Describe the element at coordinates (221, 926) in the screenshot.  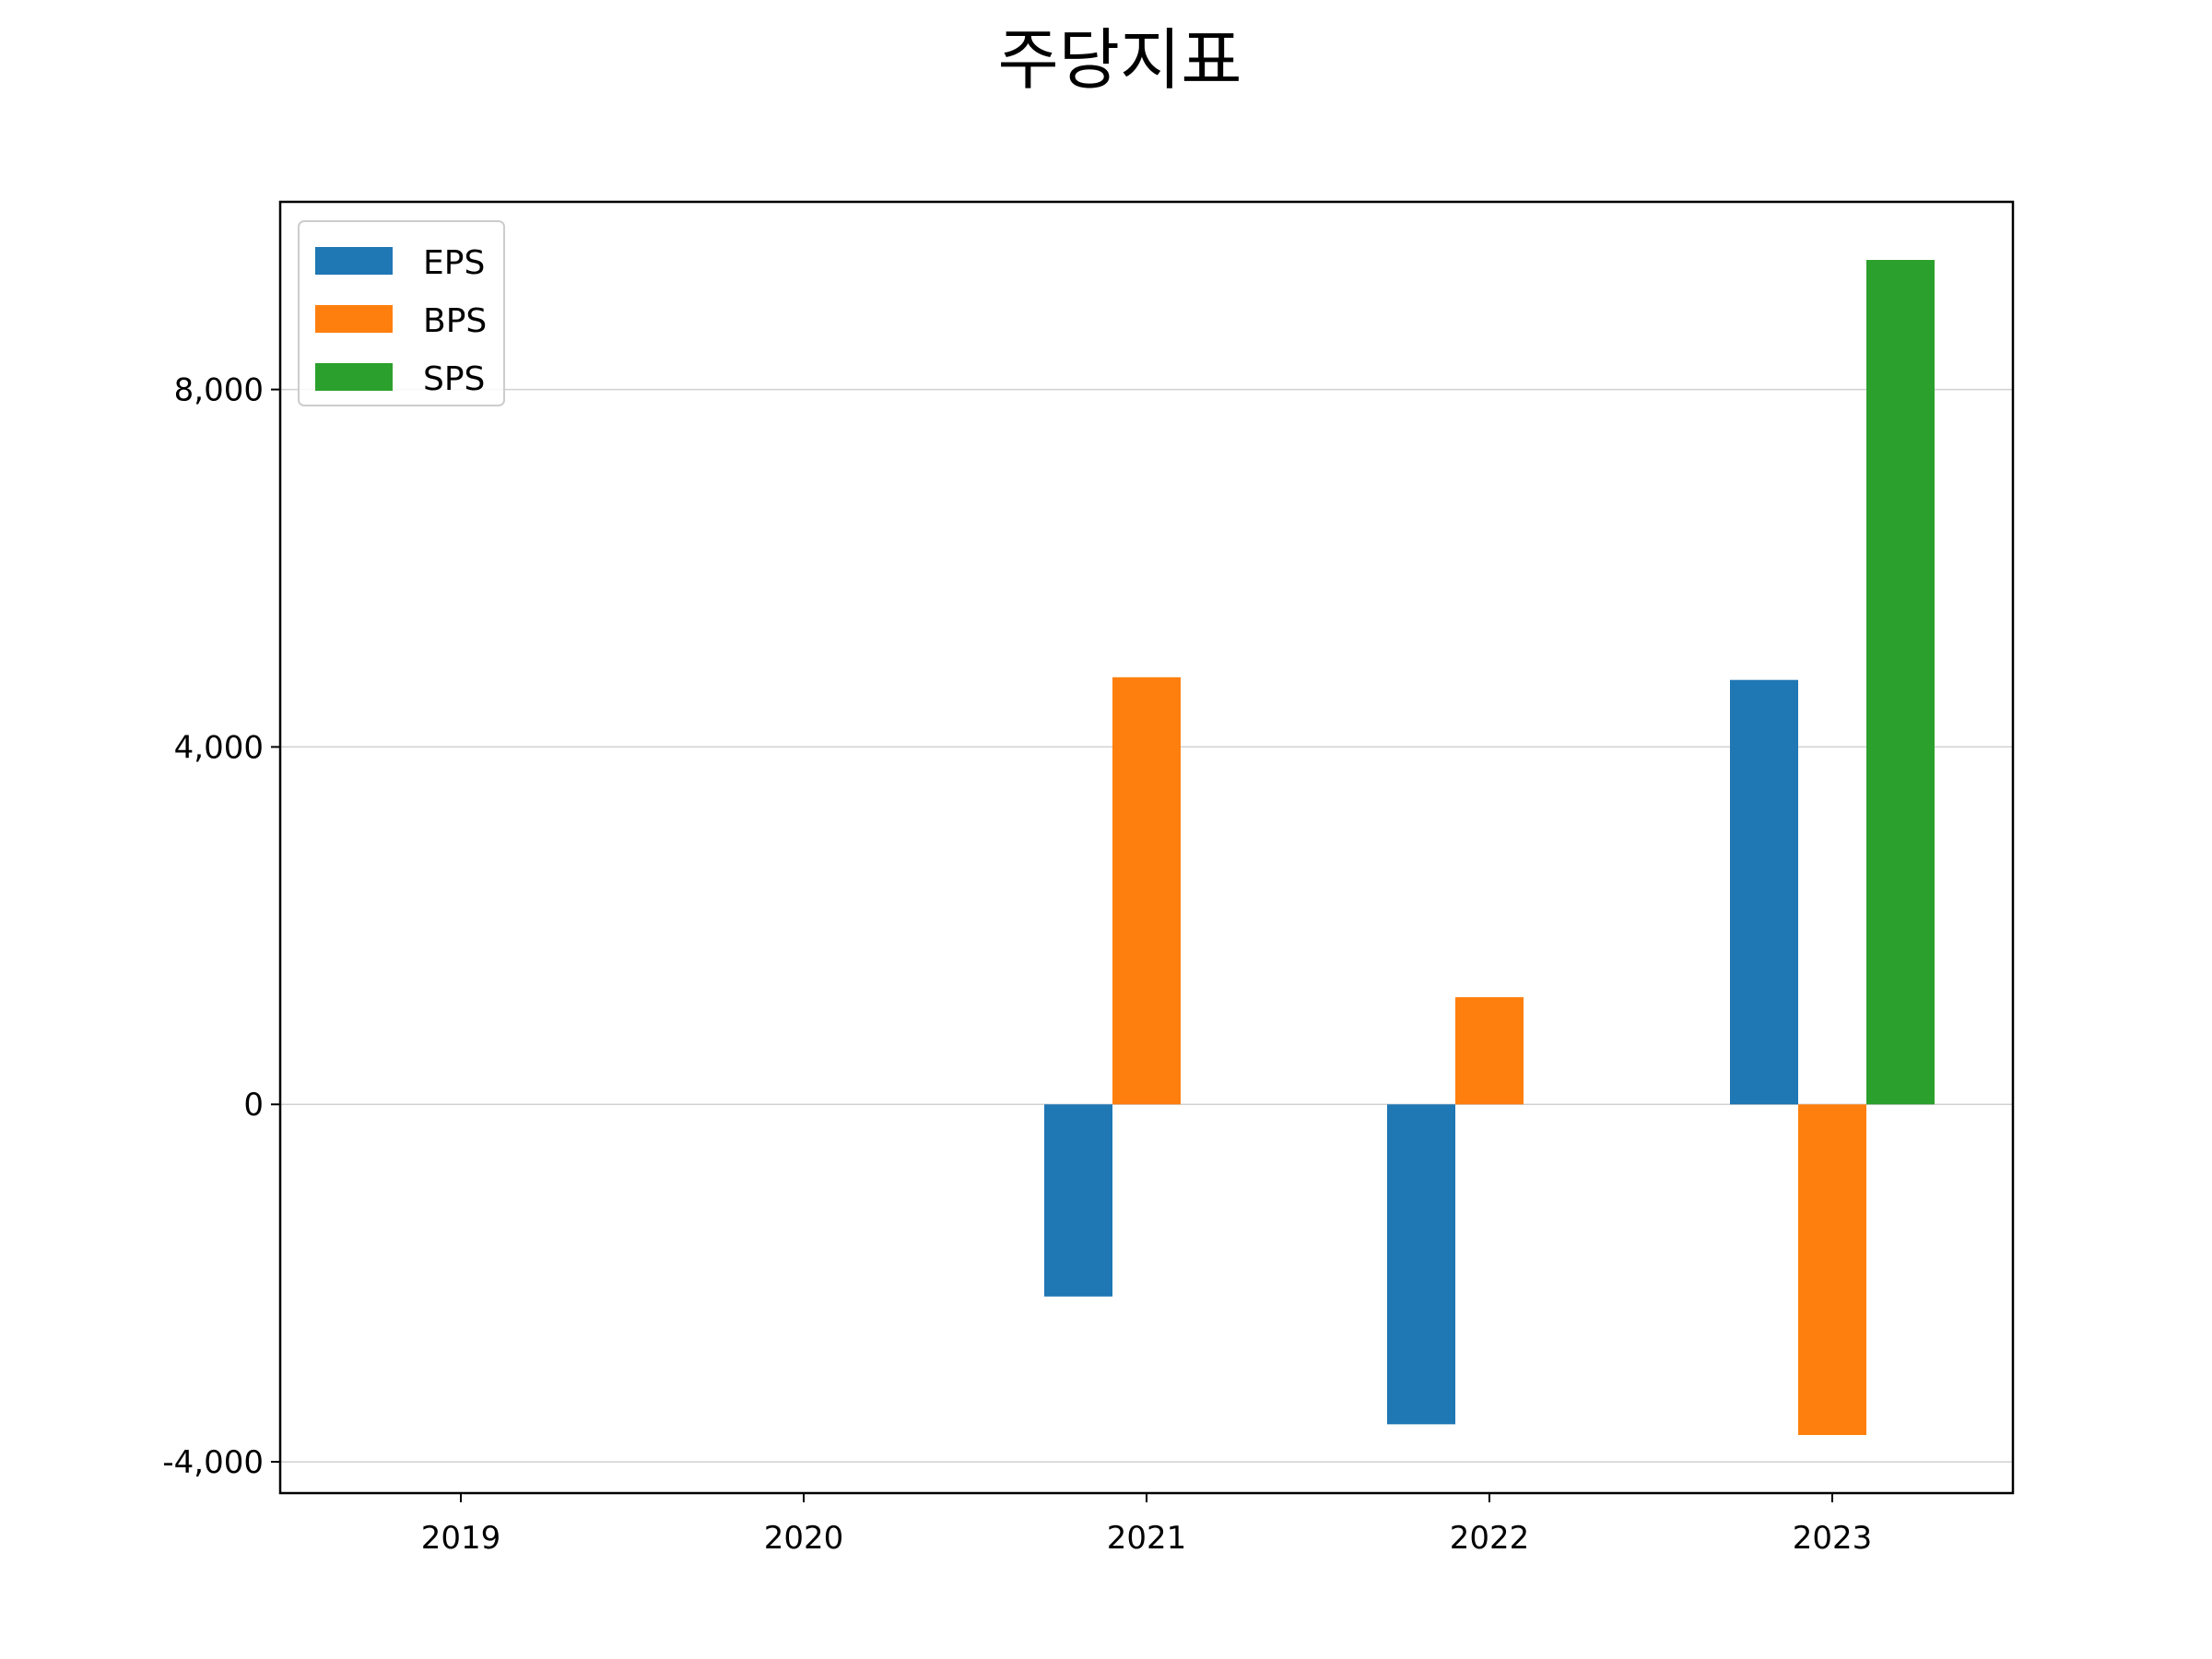
I see `y-axis: -4,000 0 4,000 8,000` at that location.